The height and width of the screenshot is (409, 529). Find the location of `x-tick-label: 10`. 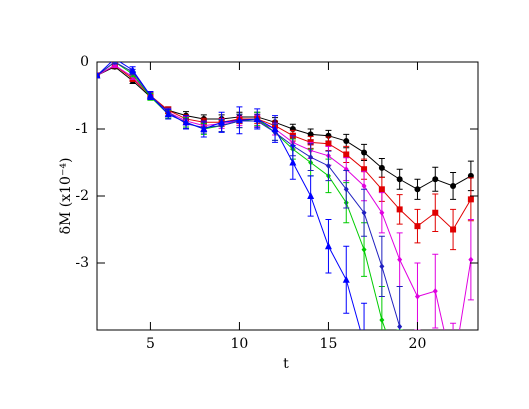

x-tick-label: 10 is located at coordinates (240, 344).